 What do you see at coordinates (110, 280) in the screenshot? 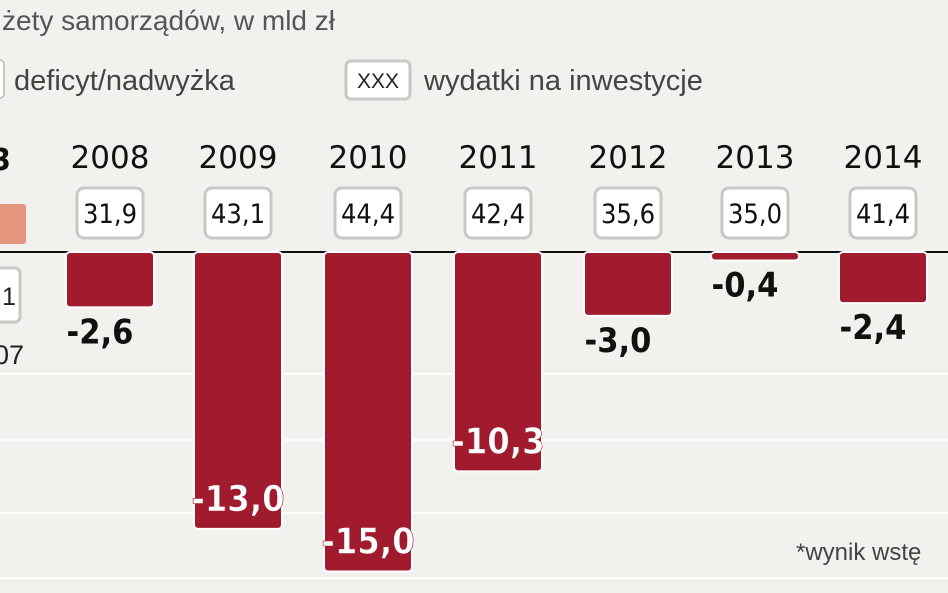
I see `balance-bar-2008` at bounding box center [110, 280].